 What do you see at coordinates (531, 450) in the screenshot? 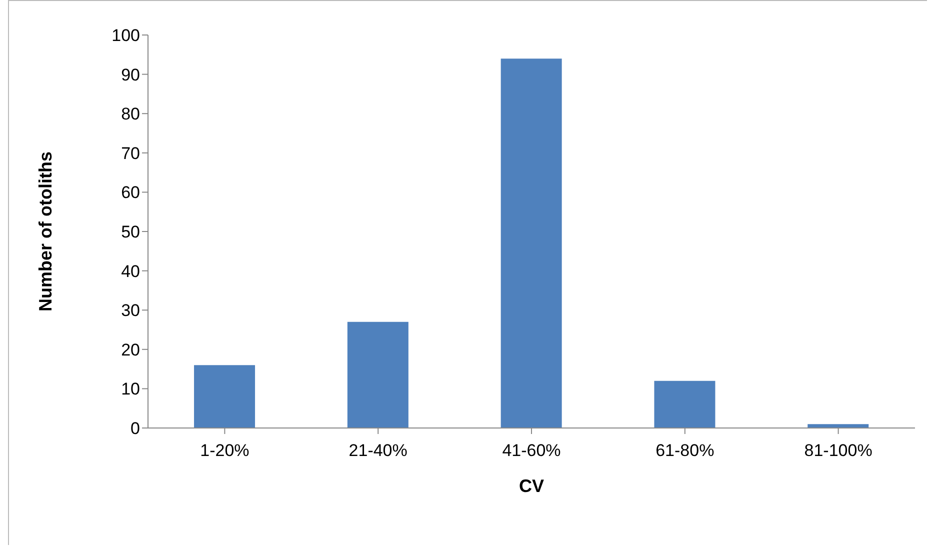
I see `x-tick-label: 41-60%` at bounding box center [531, 450].